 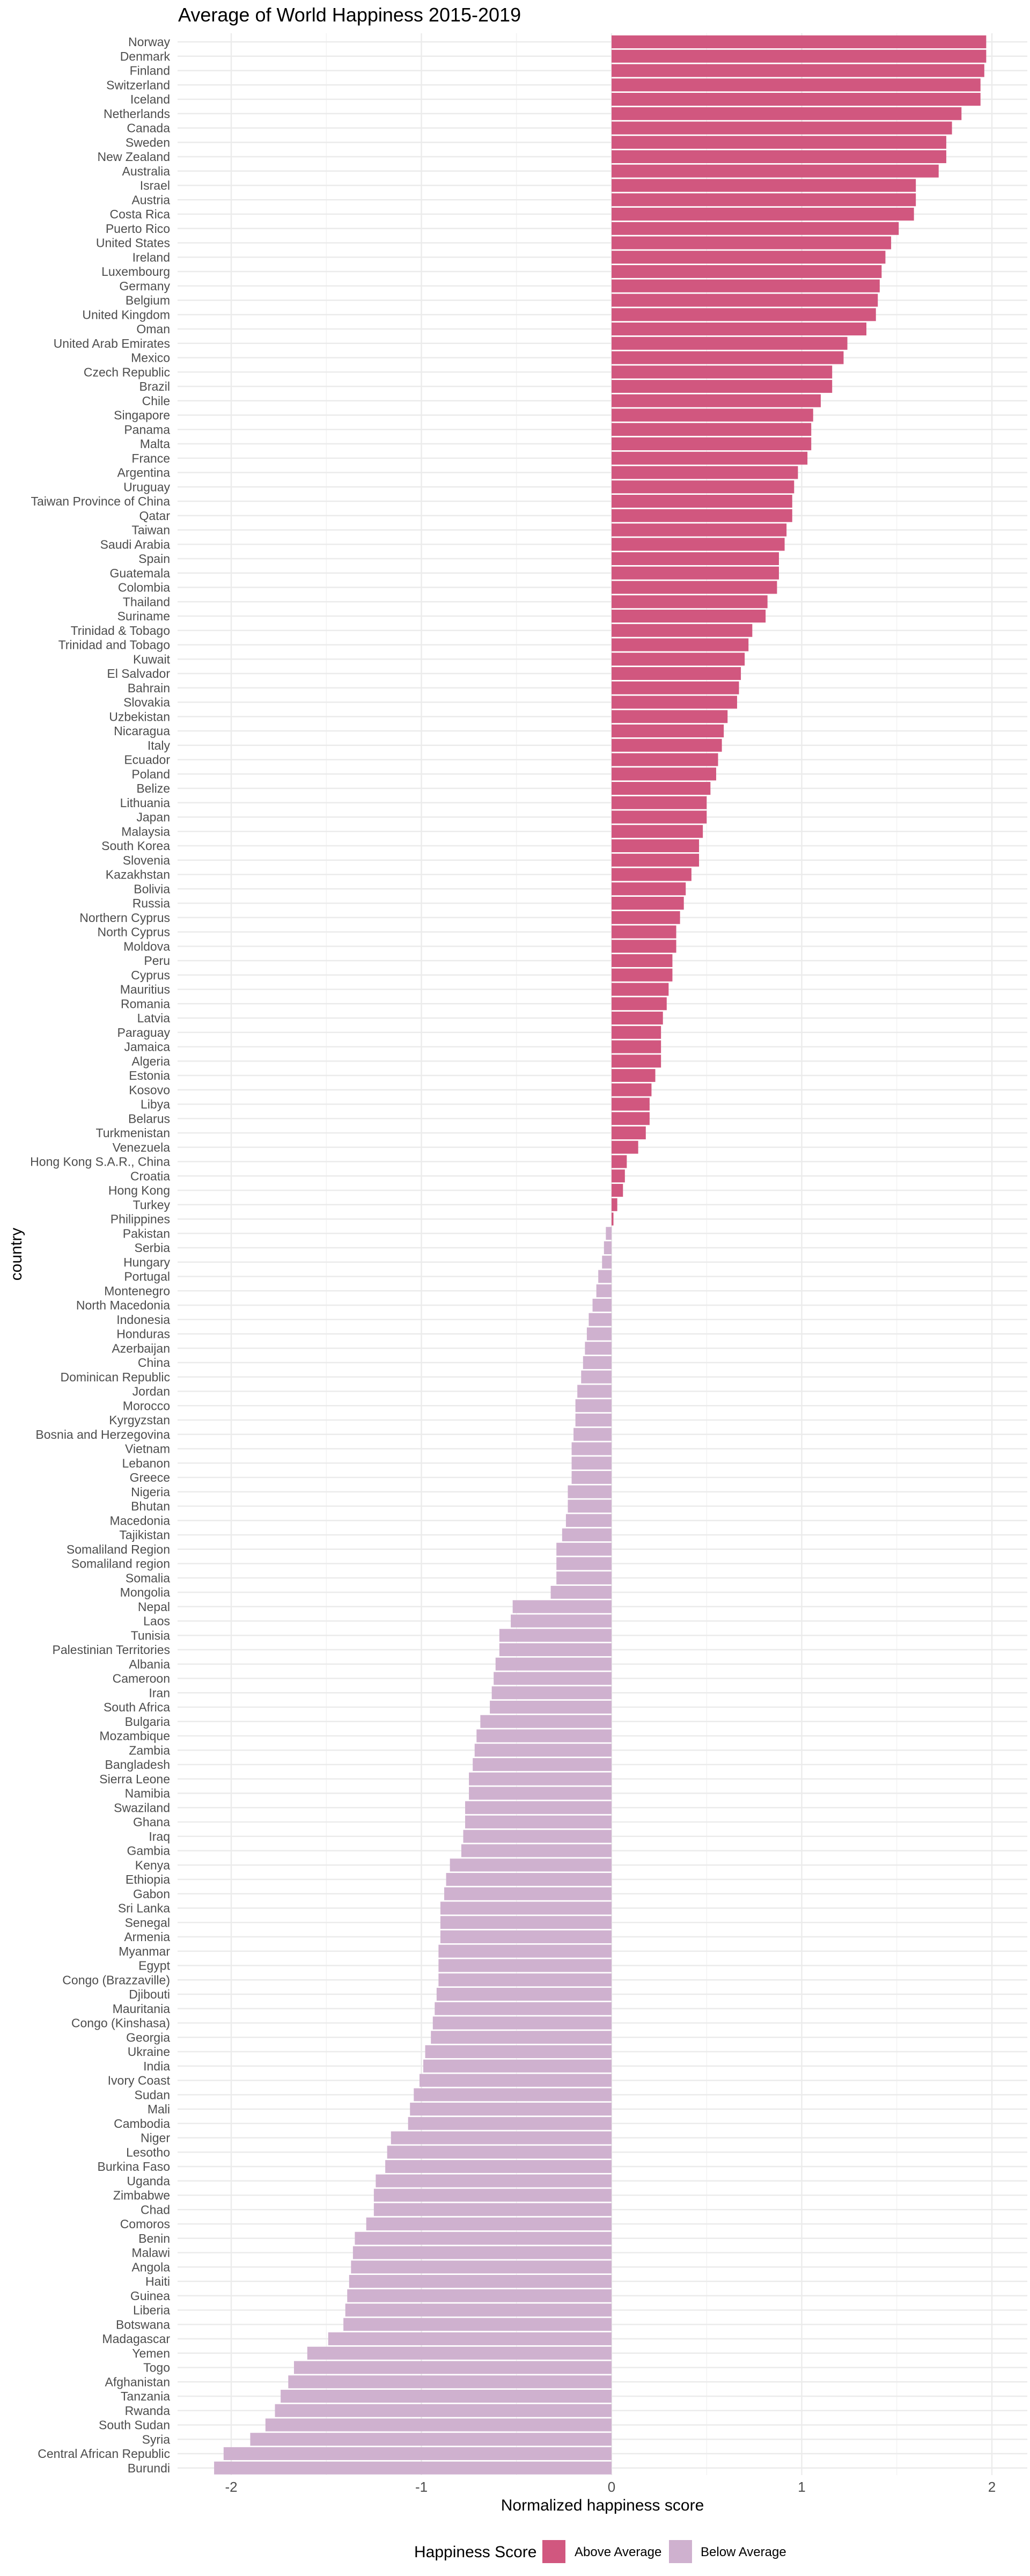 I want to click on y-tick-label: Lithuania, so click(x=146, y=803).